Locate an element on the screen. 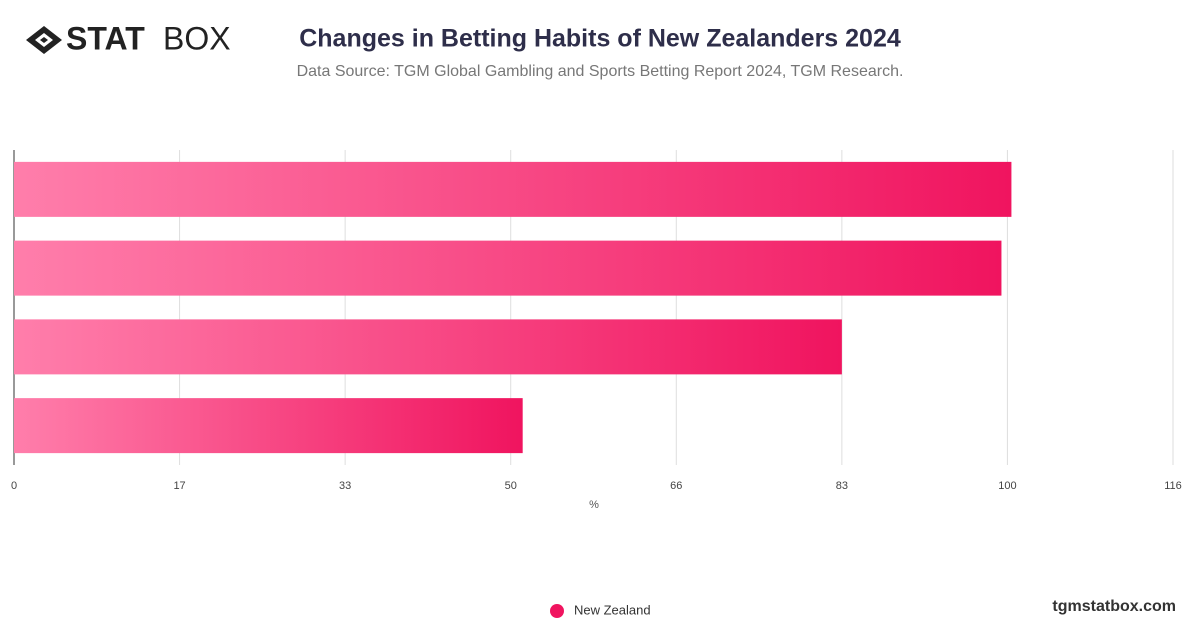 The image size is (1200, 628). x-tick-label: 83 is located at coordinates (842, 486).